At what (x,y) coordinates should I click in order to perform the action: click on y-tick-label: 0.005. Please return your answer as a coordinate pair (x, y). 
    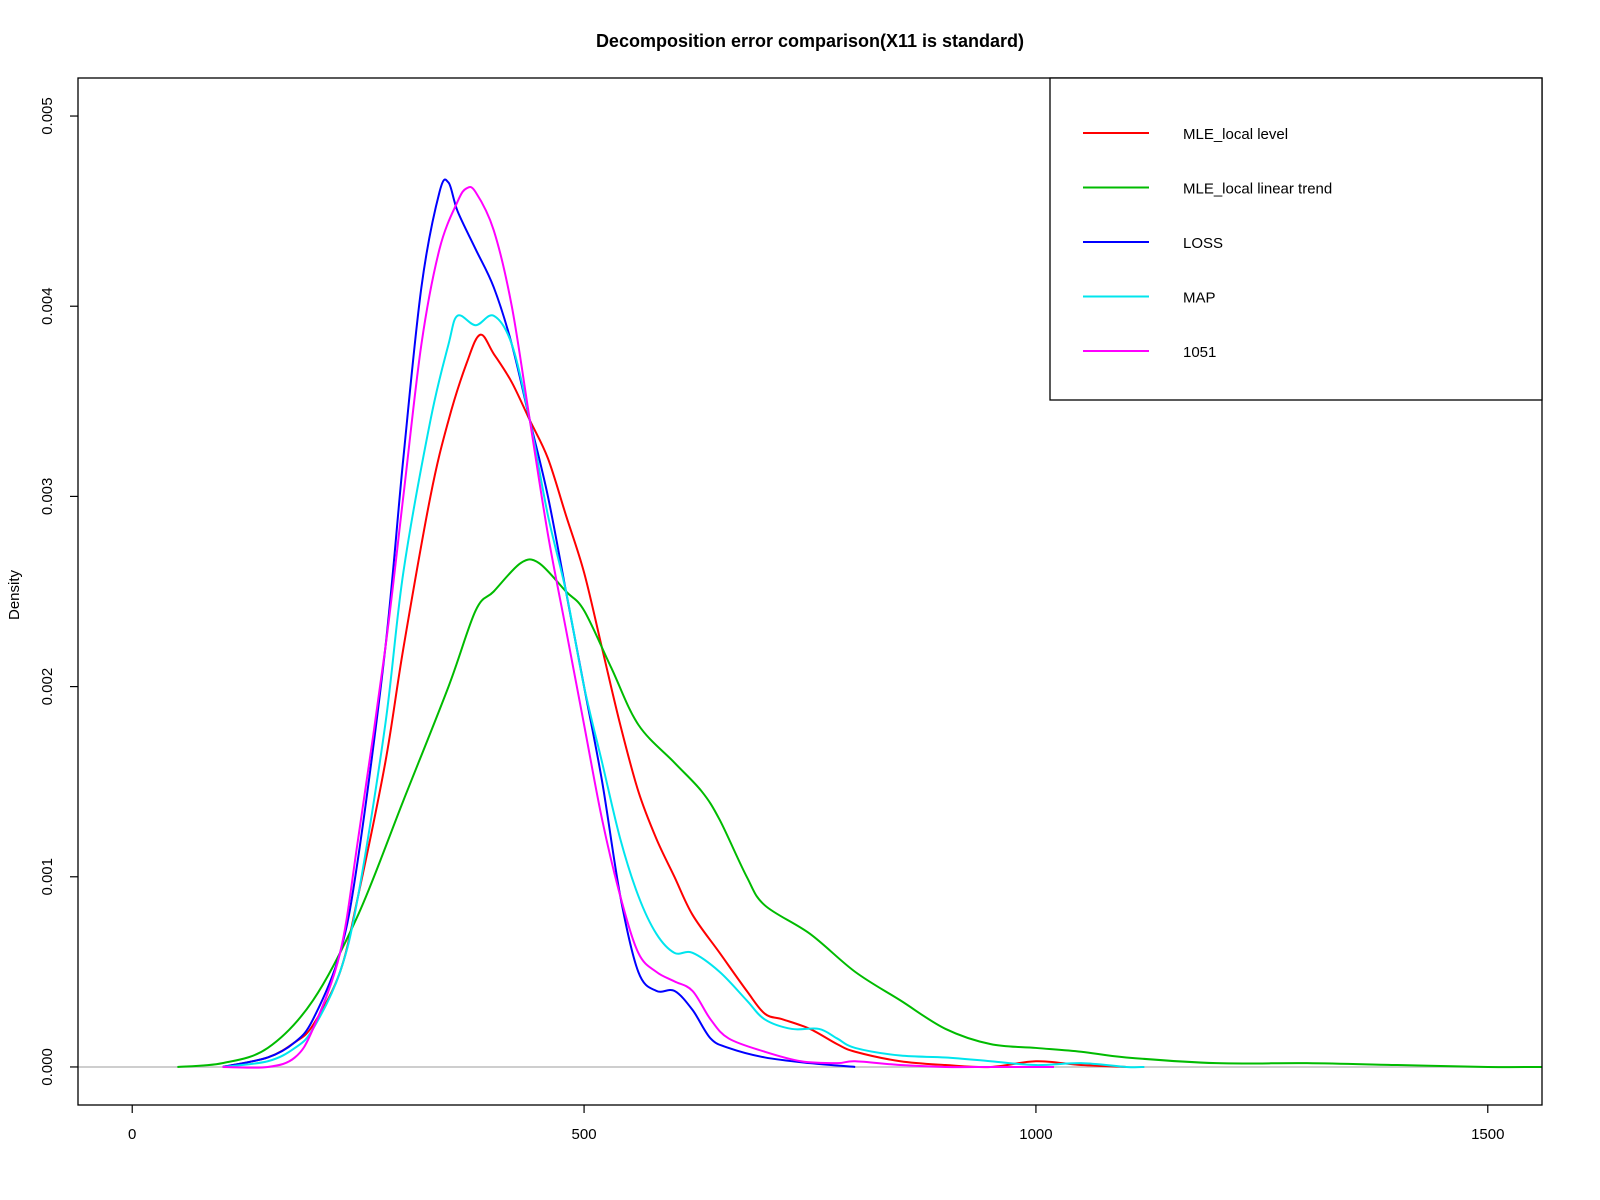
    Looking at the image, I should click on (47, 116).